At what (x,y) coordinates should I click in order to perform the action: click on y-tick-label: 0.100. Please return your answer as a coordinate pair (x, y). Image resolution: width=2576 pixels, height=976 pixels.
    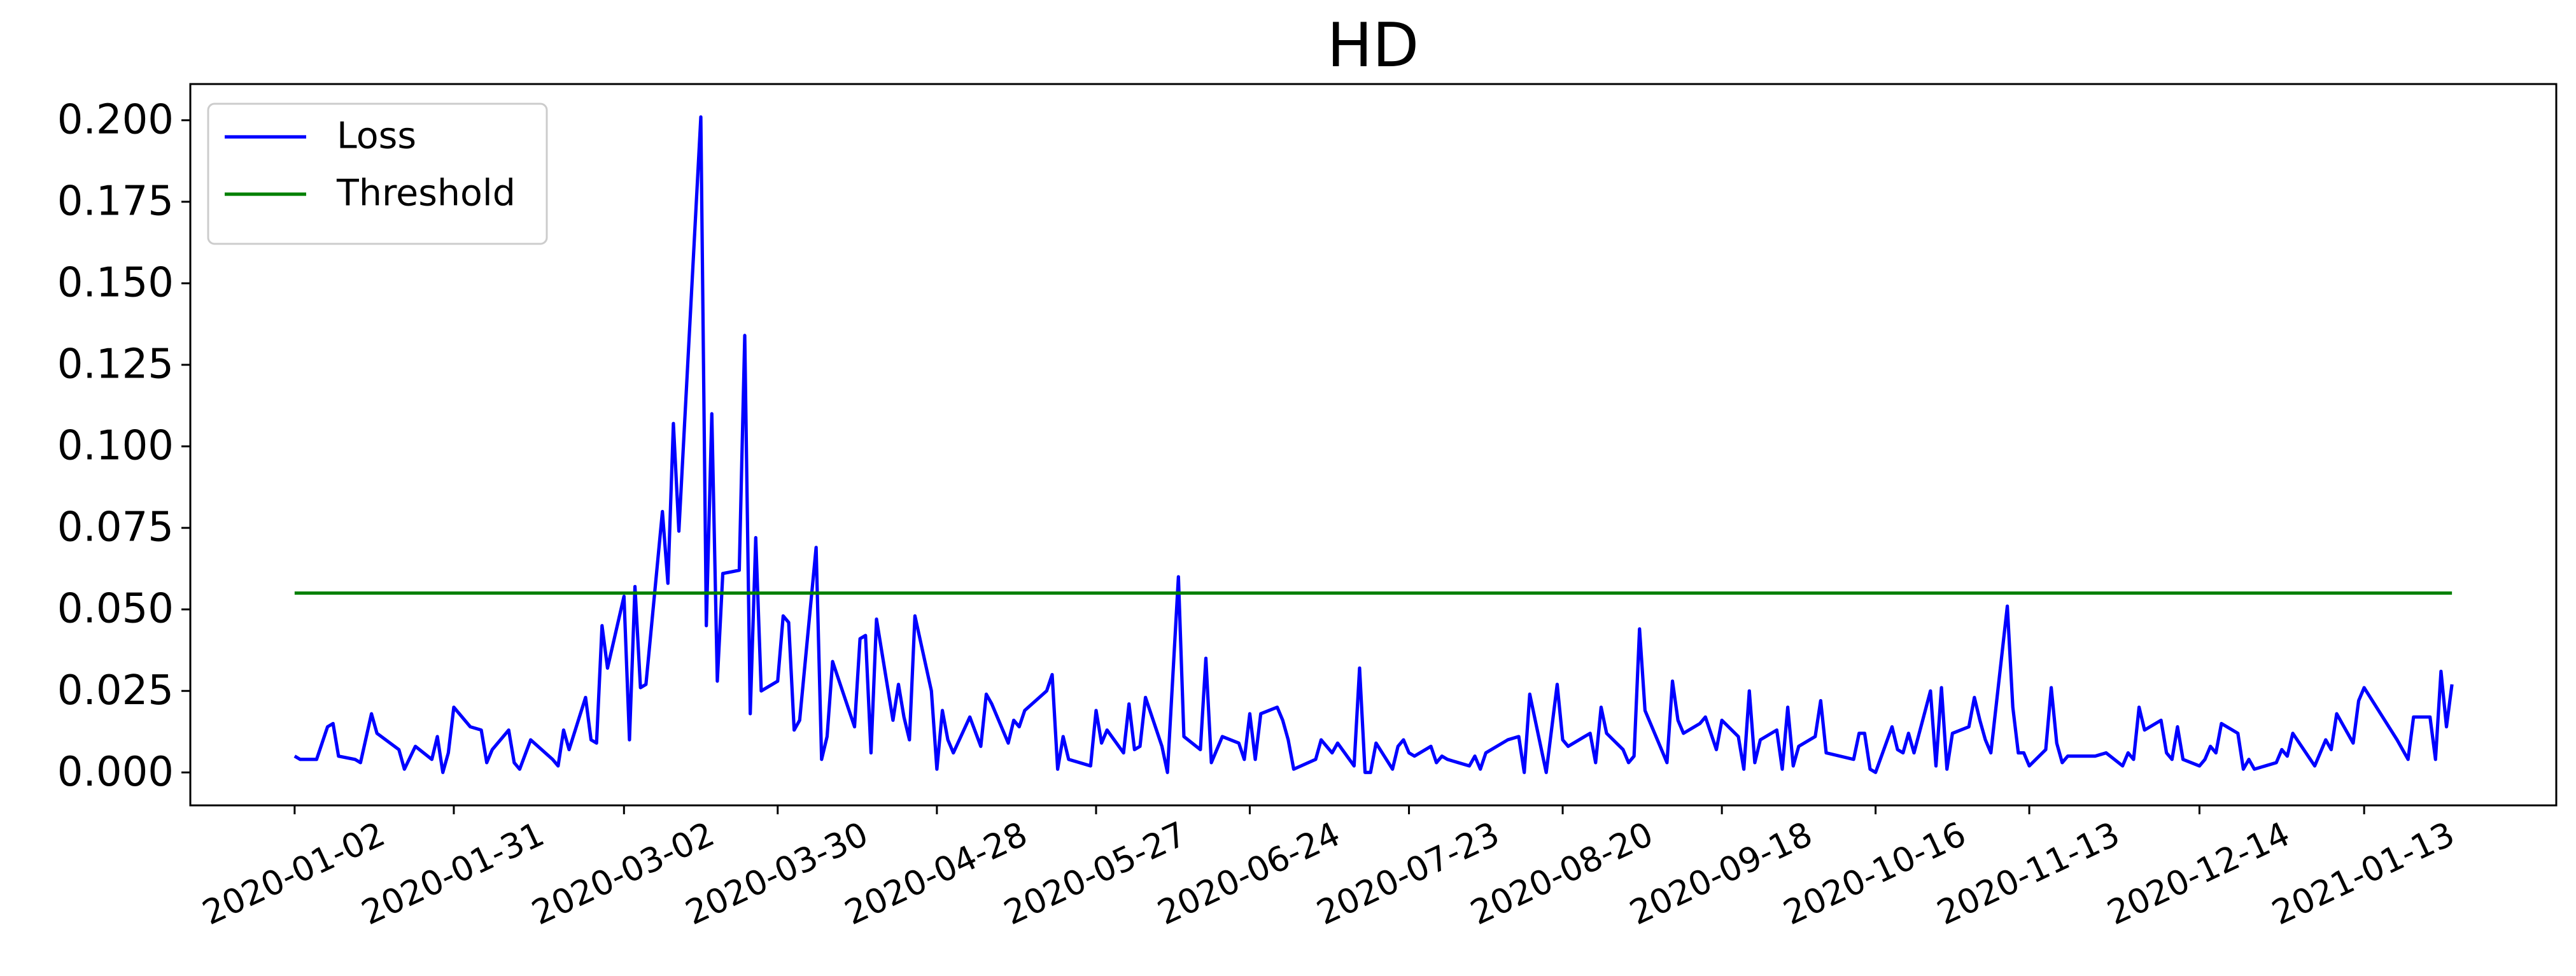
    Looking at the image, I should click on (116, 446).